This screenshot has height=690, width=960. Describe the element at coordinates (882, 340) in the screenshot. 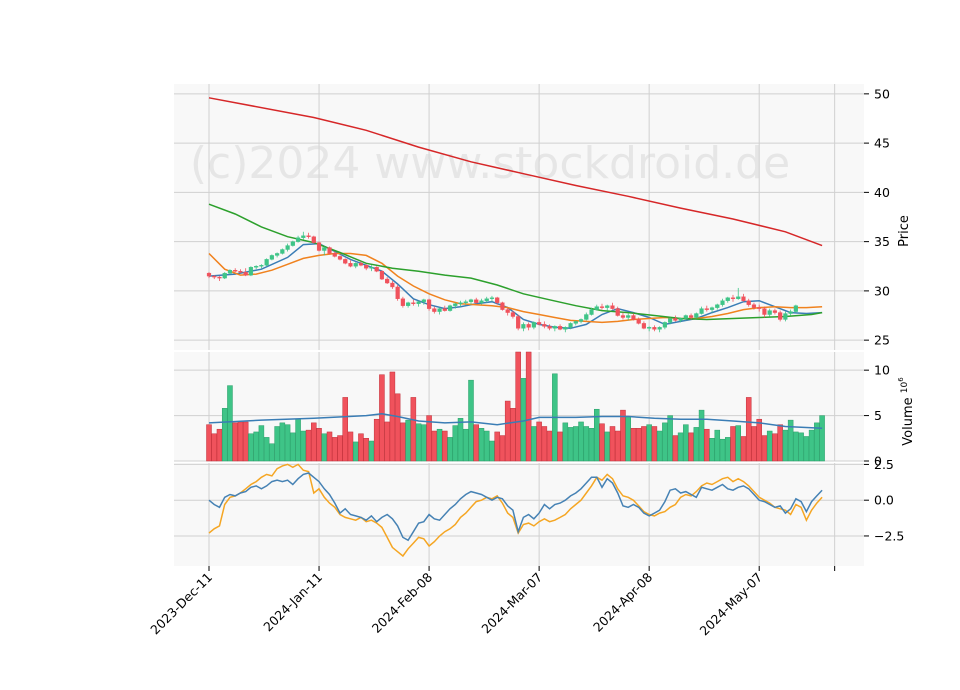

I see `y-tick-label: 25` at that location.